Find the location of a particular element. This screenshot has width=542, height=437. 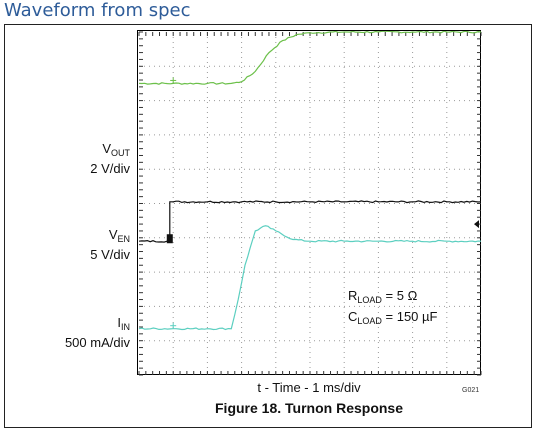

vout-name: VOUT is located at coordinates (116, 149).